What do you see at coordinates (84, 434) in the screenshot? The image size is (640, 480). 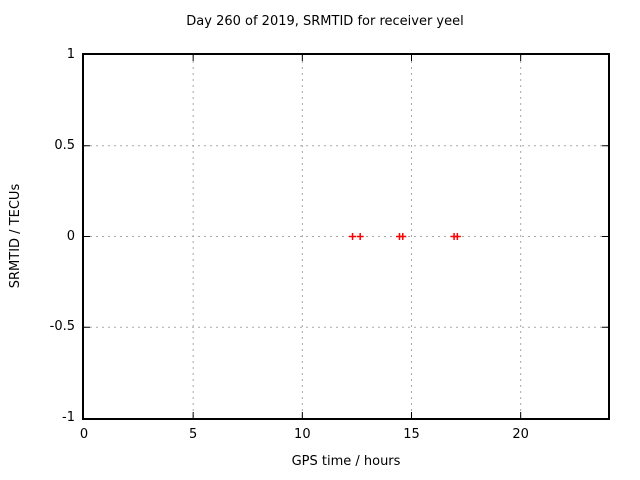 I see `x-tick-label: 0` at bounding box center [84, 434].